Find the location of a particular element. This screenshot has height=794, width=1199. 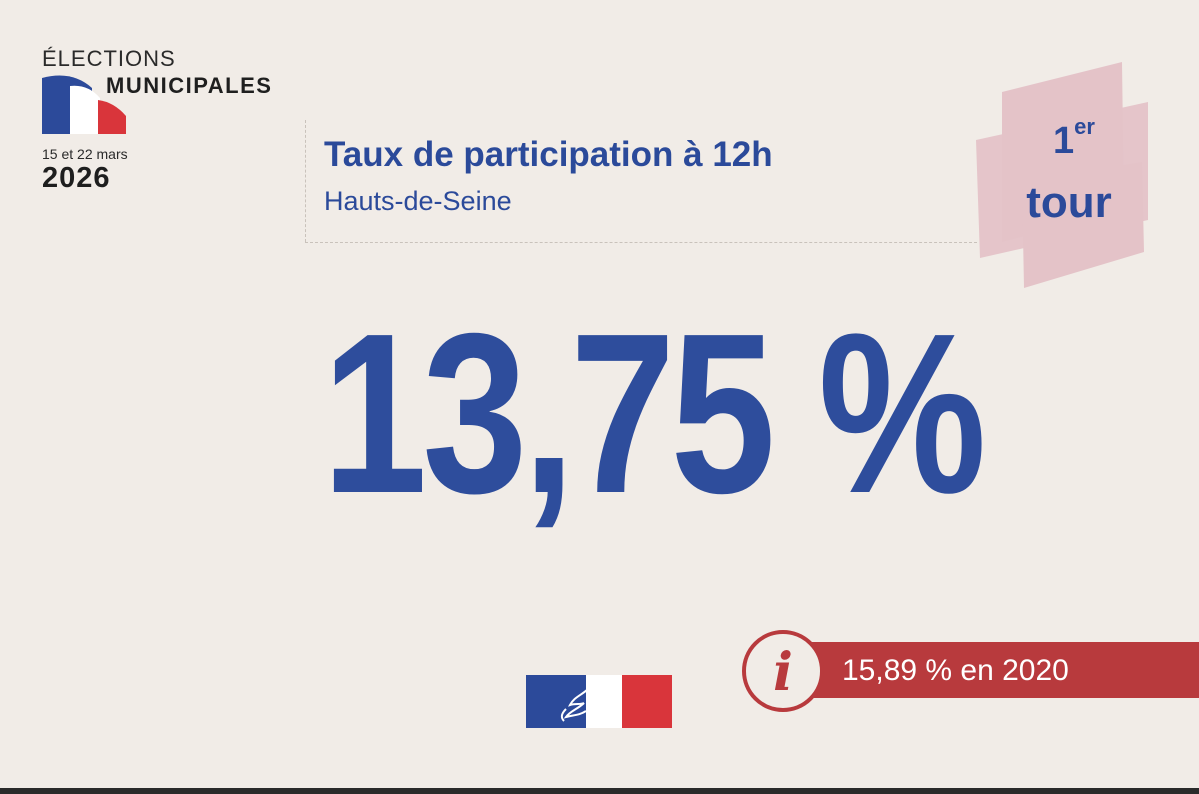

info-icon: i is located at coordinates (783, 671).